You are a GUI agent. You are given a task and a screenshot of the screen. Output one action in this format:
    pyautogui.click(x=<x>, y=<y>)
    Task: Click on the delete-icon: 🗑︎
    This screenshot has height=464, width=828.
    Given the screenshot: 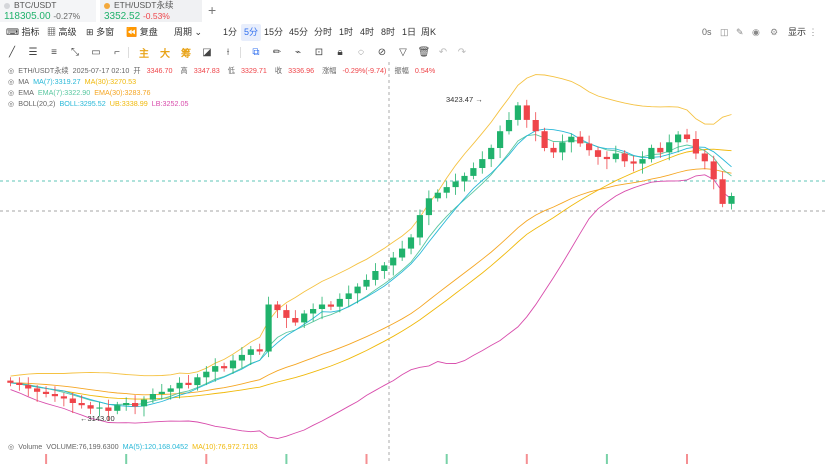 What is the action you would take?
    pyautogui.click(x=424, y=52)
    